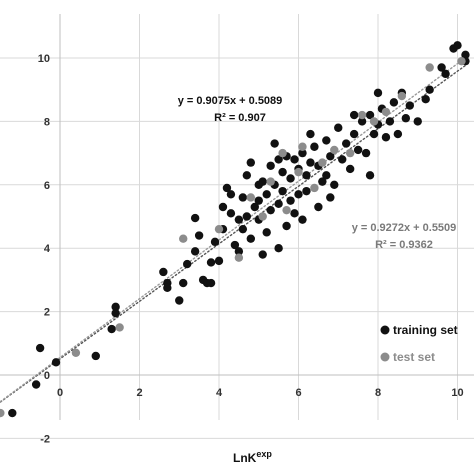  I want to click on x-tick-label: 2, so click(139, 393).